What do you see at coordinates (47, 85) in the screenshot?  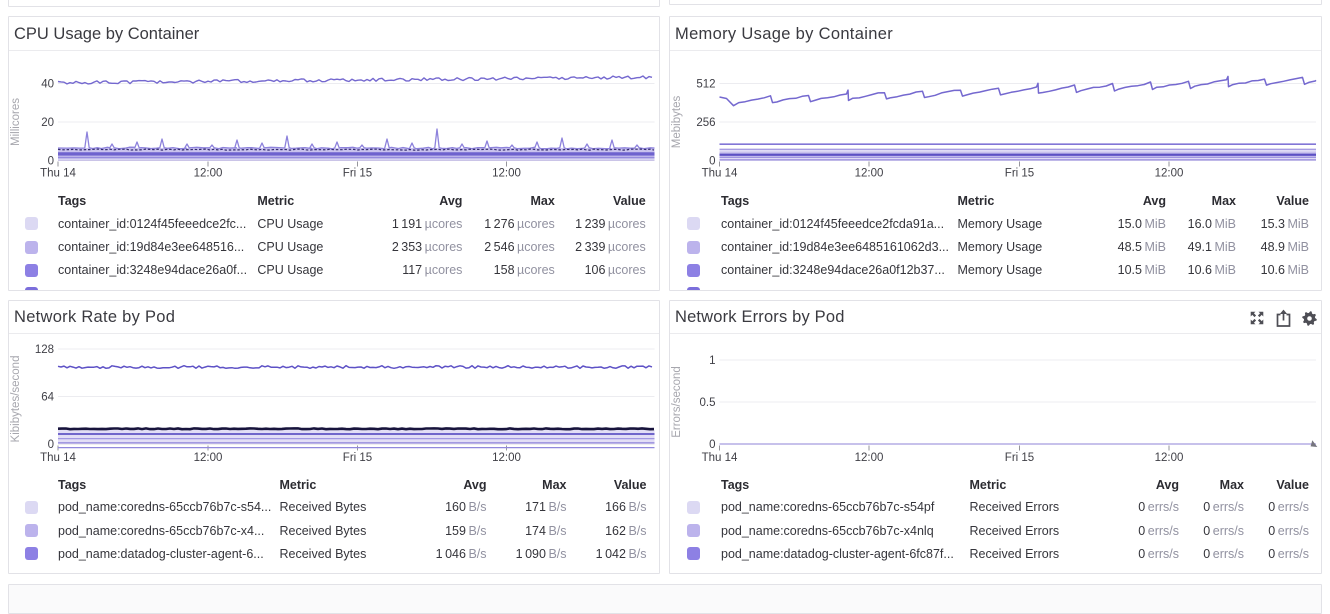 I see `svg-text: 40` at bounding box center [47, 85].